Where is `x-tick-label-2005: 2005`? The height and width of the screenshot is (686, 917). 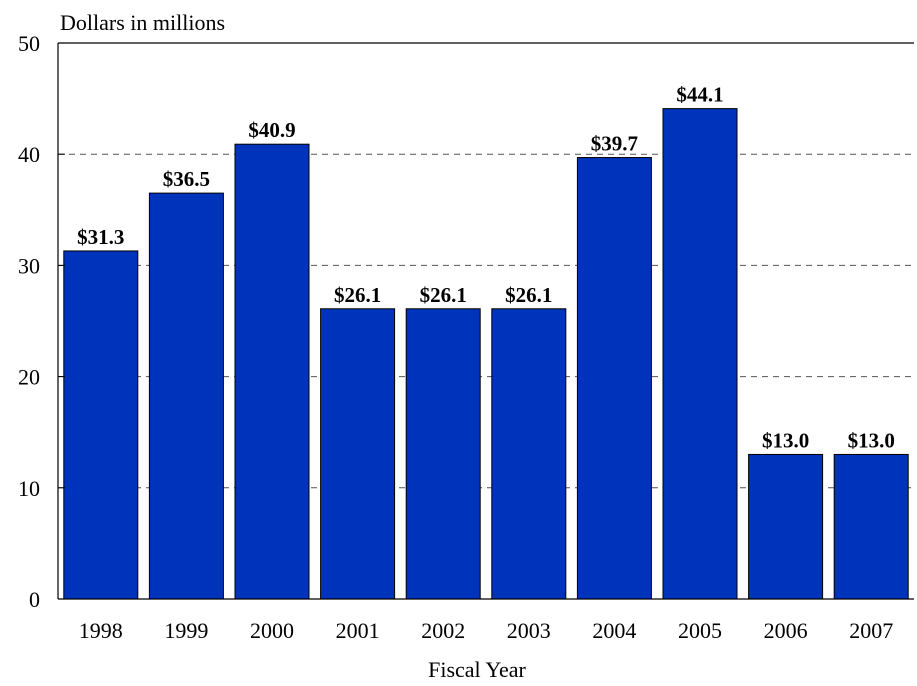 x-tick-label-2005: 2005 is located at coordinates (700, 630).